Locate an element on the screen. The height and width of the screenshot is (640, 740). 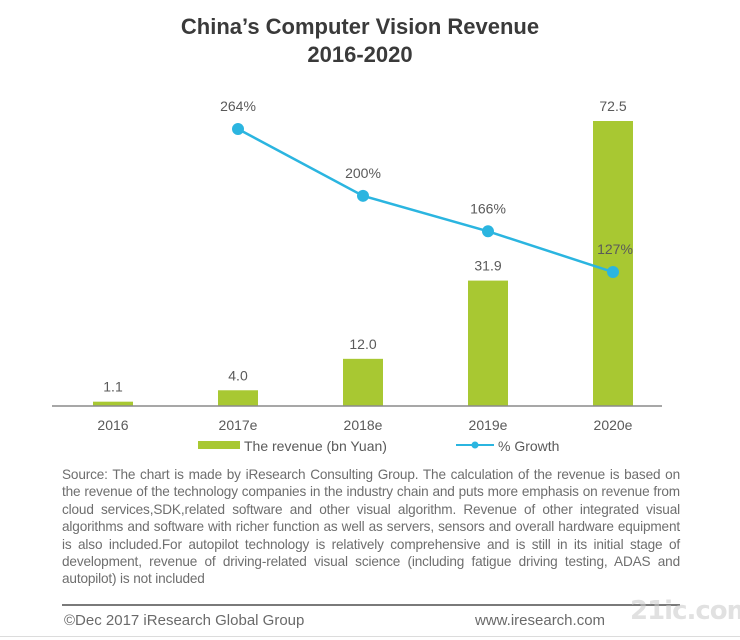
legend-label-growth: % Growth is located at coordinates (528, 446).